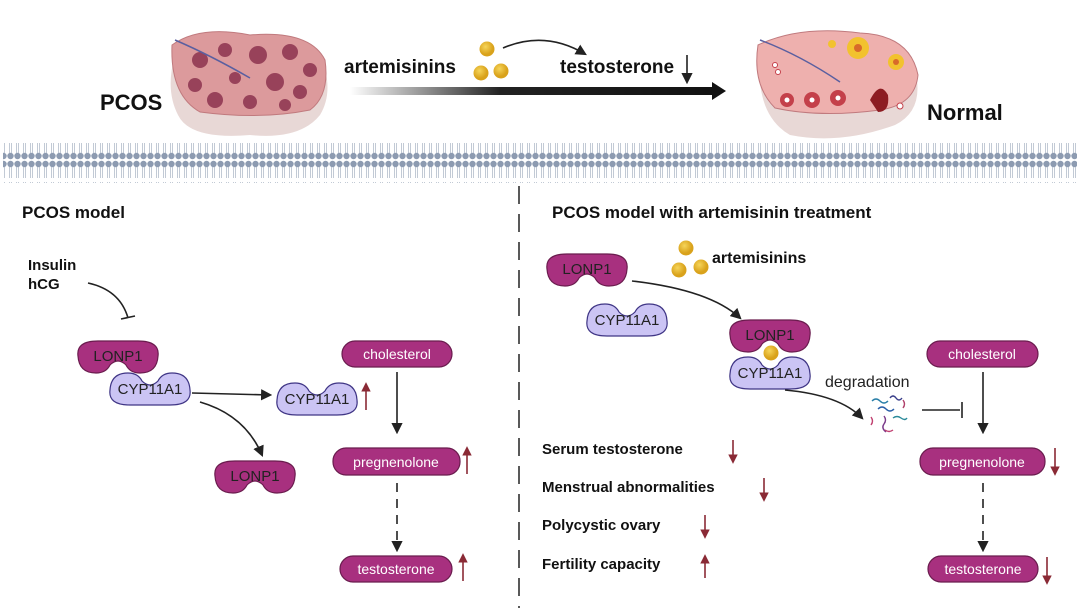  I want to click on right-panel-title: PCOS model with artemisinin treatment, so click(712, 212).